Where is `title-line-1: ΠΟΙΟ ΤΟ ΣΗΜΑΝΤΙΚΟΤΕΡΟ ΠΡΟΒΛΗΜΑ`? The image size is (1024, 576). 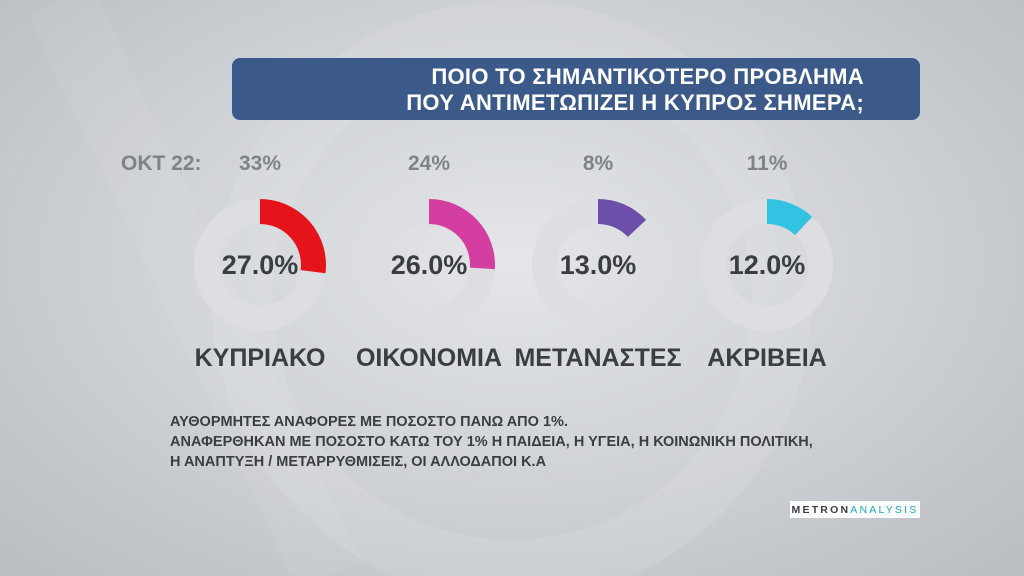 title-line-1: ΠΟΙΟ ΤΟ ΣΗΜΑΝΤΙΚΟΤΕΡΟ ΠΡΟΒΛΗΜΑ is located at coordinates (647, 76).